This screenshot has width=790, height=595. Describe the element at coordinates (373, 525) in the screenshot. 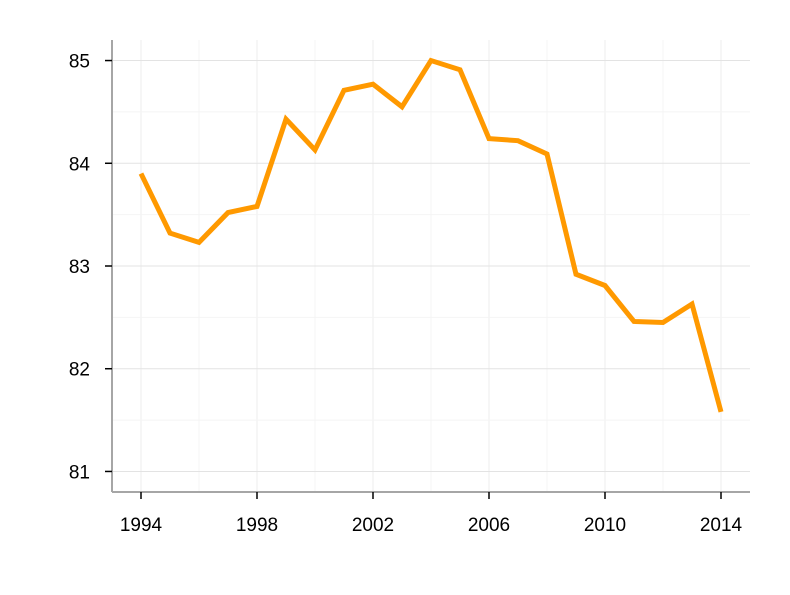

I see `x-tick-label: 2002` at that location.